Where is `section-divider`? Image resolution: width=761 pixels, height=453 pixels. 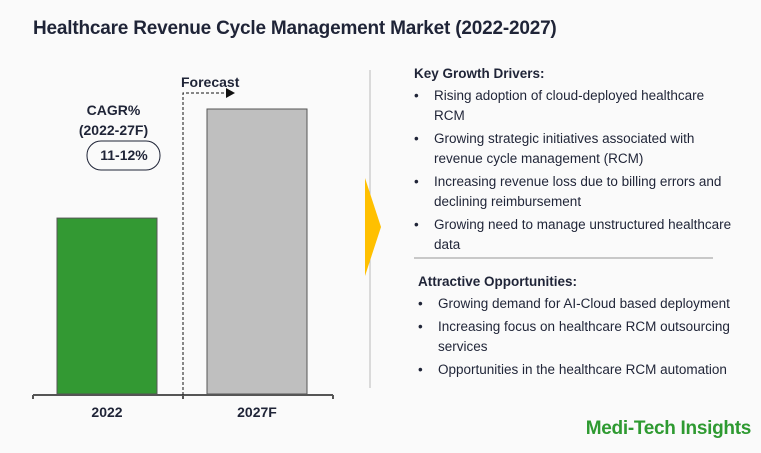 section-divider is located at coordinates (563, 258).